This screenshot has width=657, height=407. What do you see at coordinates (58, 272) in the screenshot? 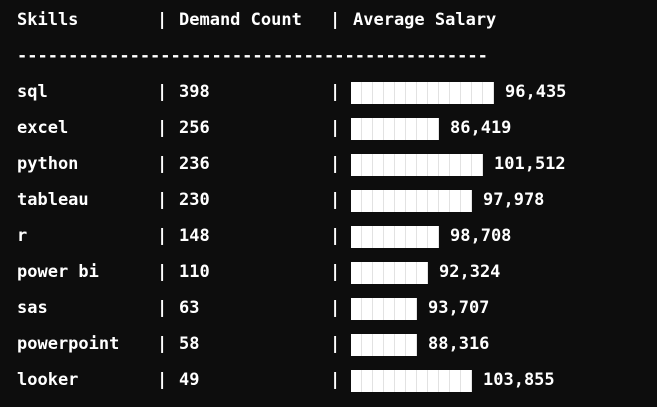
I see `skill-name: power bi` at bounding box center [58, 272].